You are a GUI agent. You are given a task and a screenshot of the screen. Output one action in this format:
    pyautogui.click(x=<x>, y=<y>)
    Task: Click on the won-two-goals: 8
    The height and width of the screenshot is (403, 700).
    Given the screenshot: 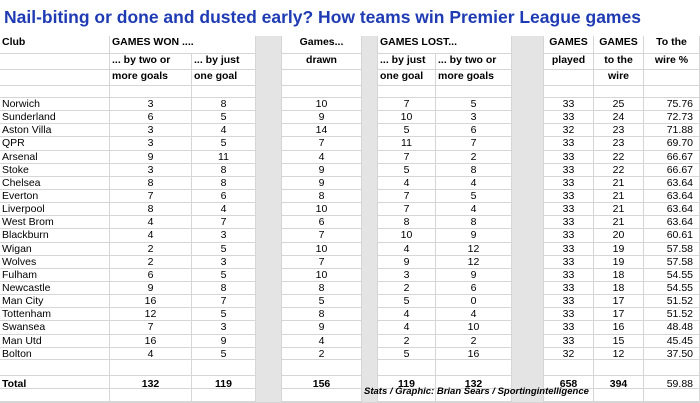 What is the action you would take?
    pyautogui.click(x=151, y=183)
    